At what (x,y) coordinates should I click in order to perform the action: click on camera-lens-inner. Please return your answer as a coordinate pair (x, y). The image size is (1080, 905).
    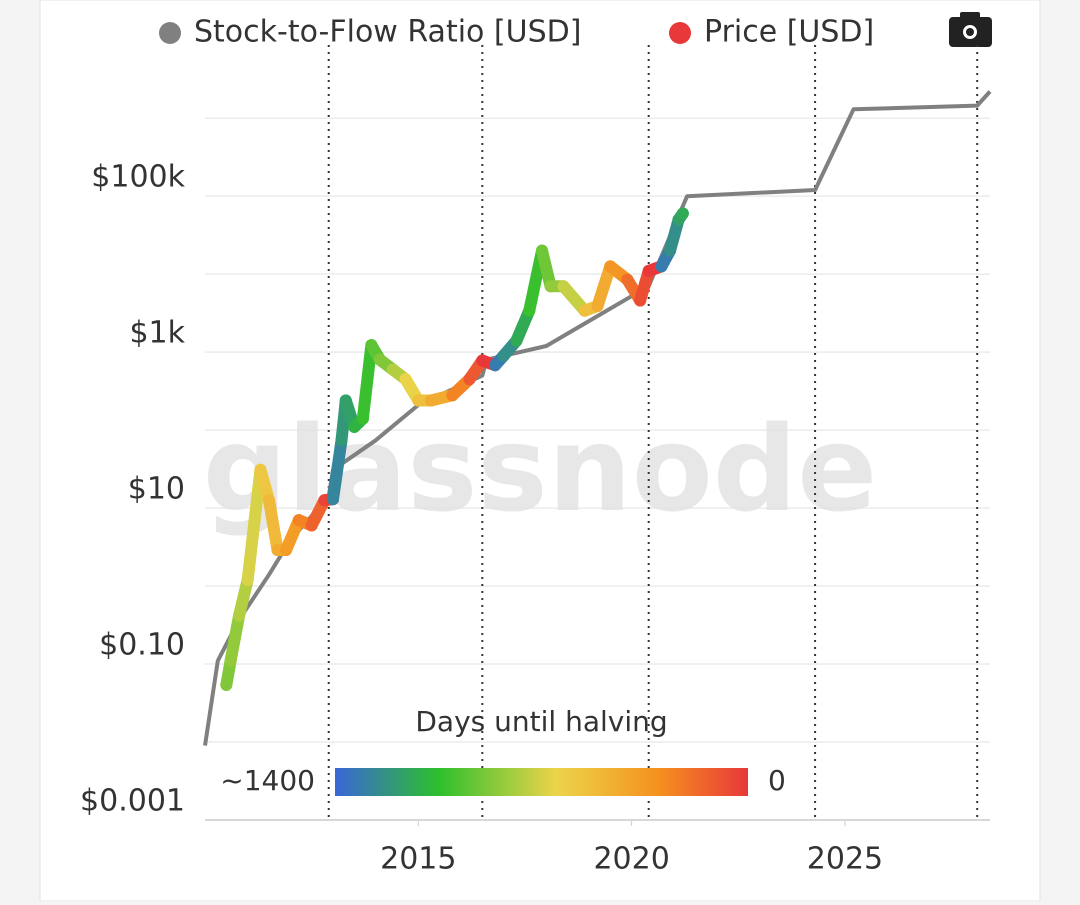
    Looking at the image, I should click on (970, 32).